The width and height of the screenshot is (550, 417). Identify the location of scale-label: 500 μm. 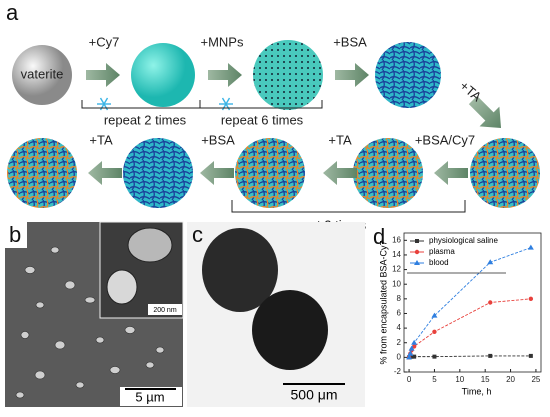
(314, 395).